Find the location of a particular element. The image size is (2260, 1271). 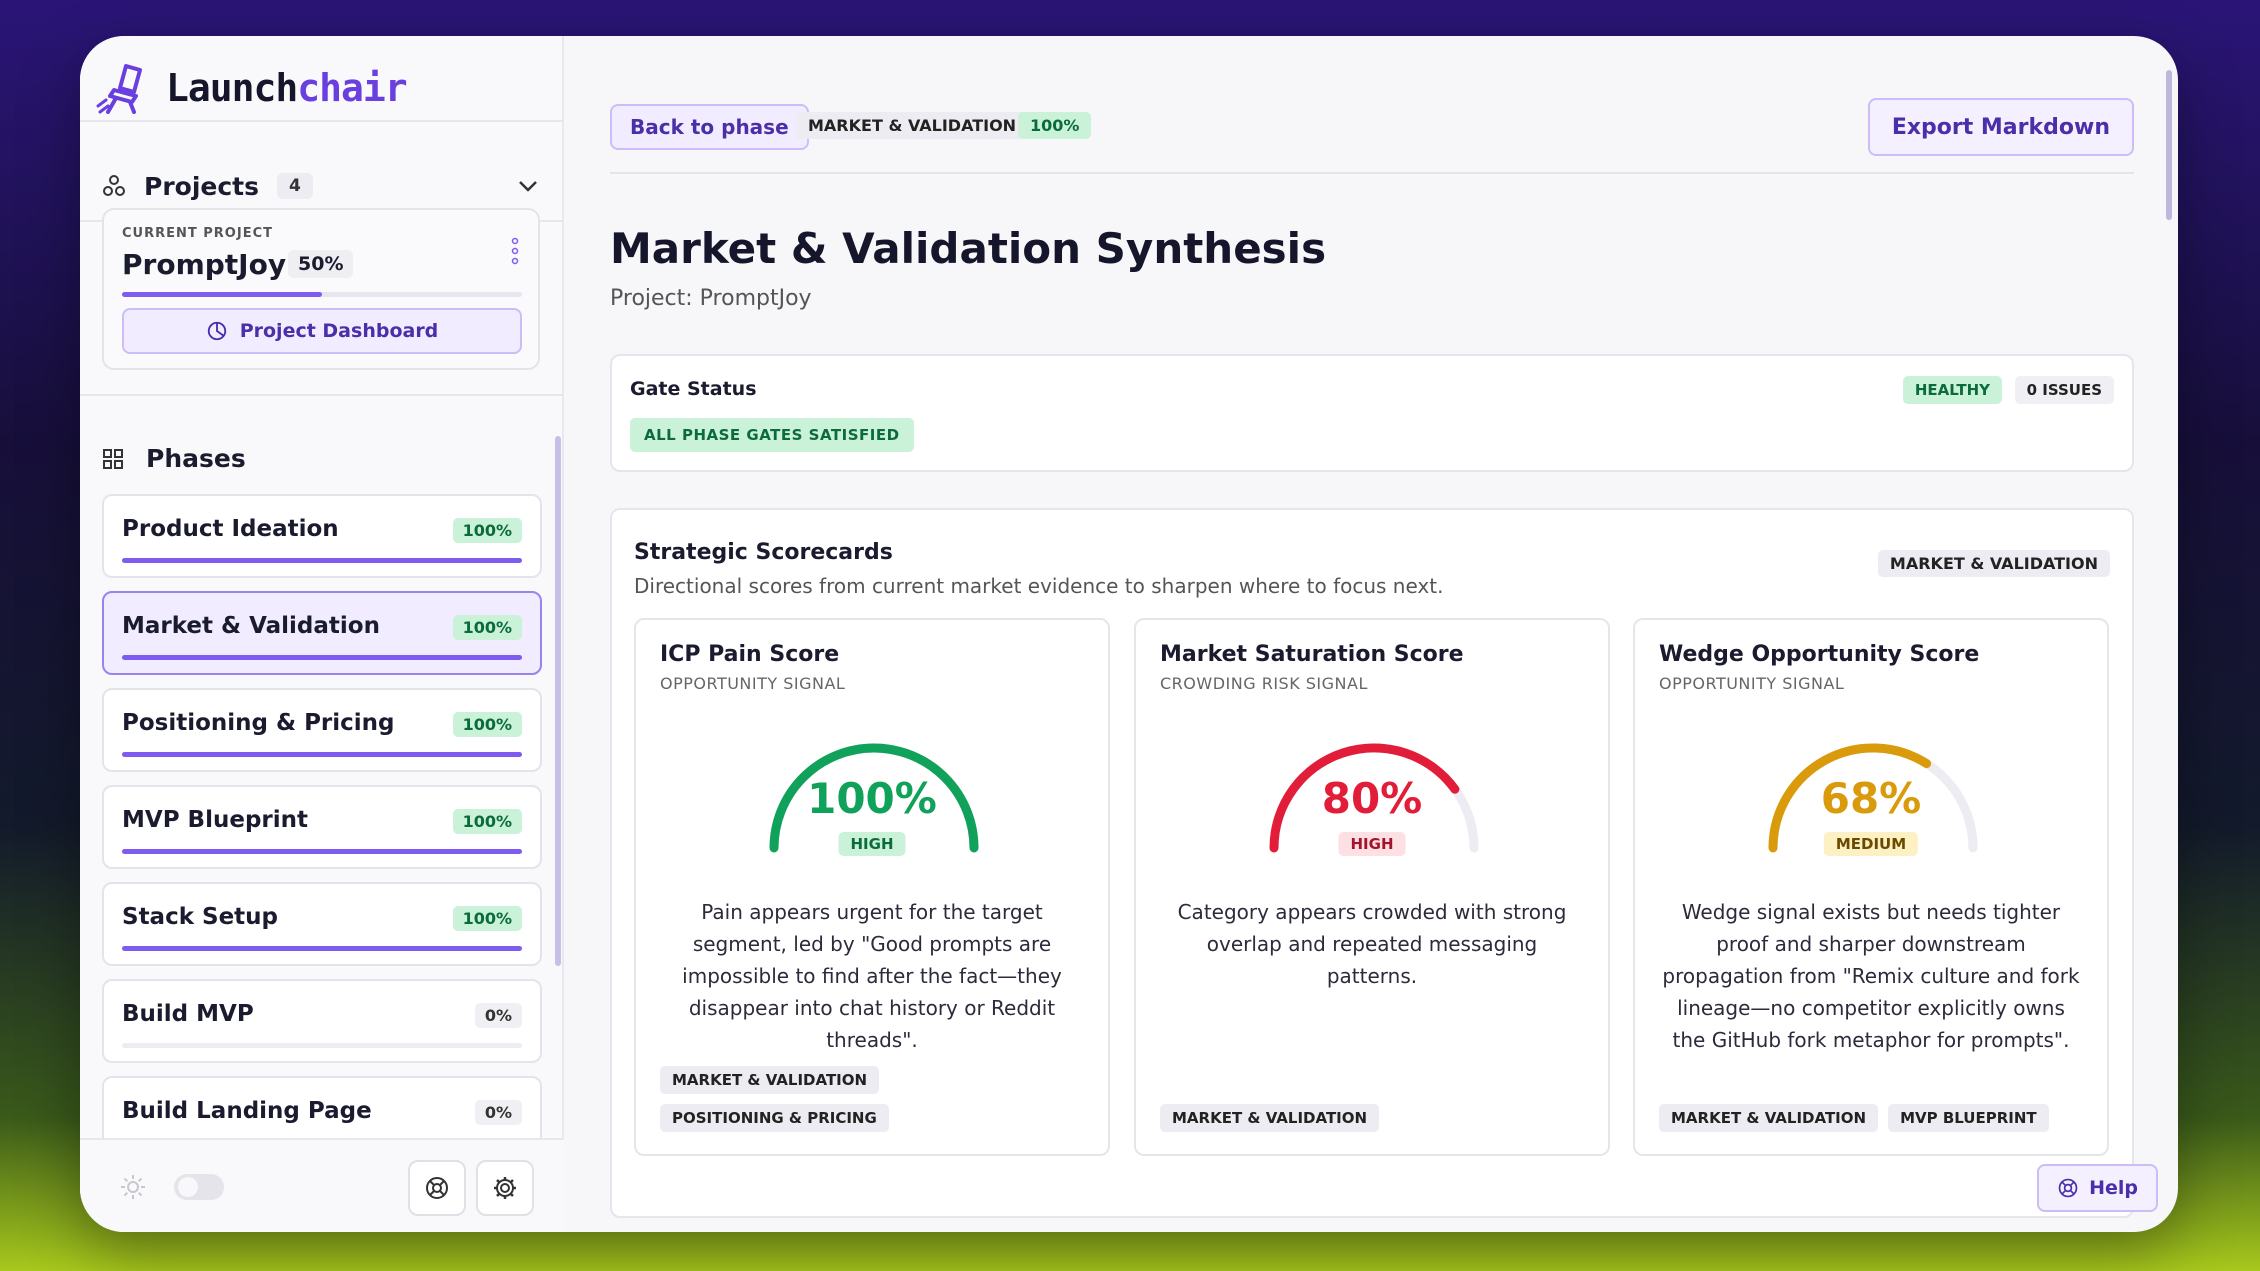

scorecard-tag: POSITIONING & PRICING is located at coordinates (774, 1118).